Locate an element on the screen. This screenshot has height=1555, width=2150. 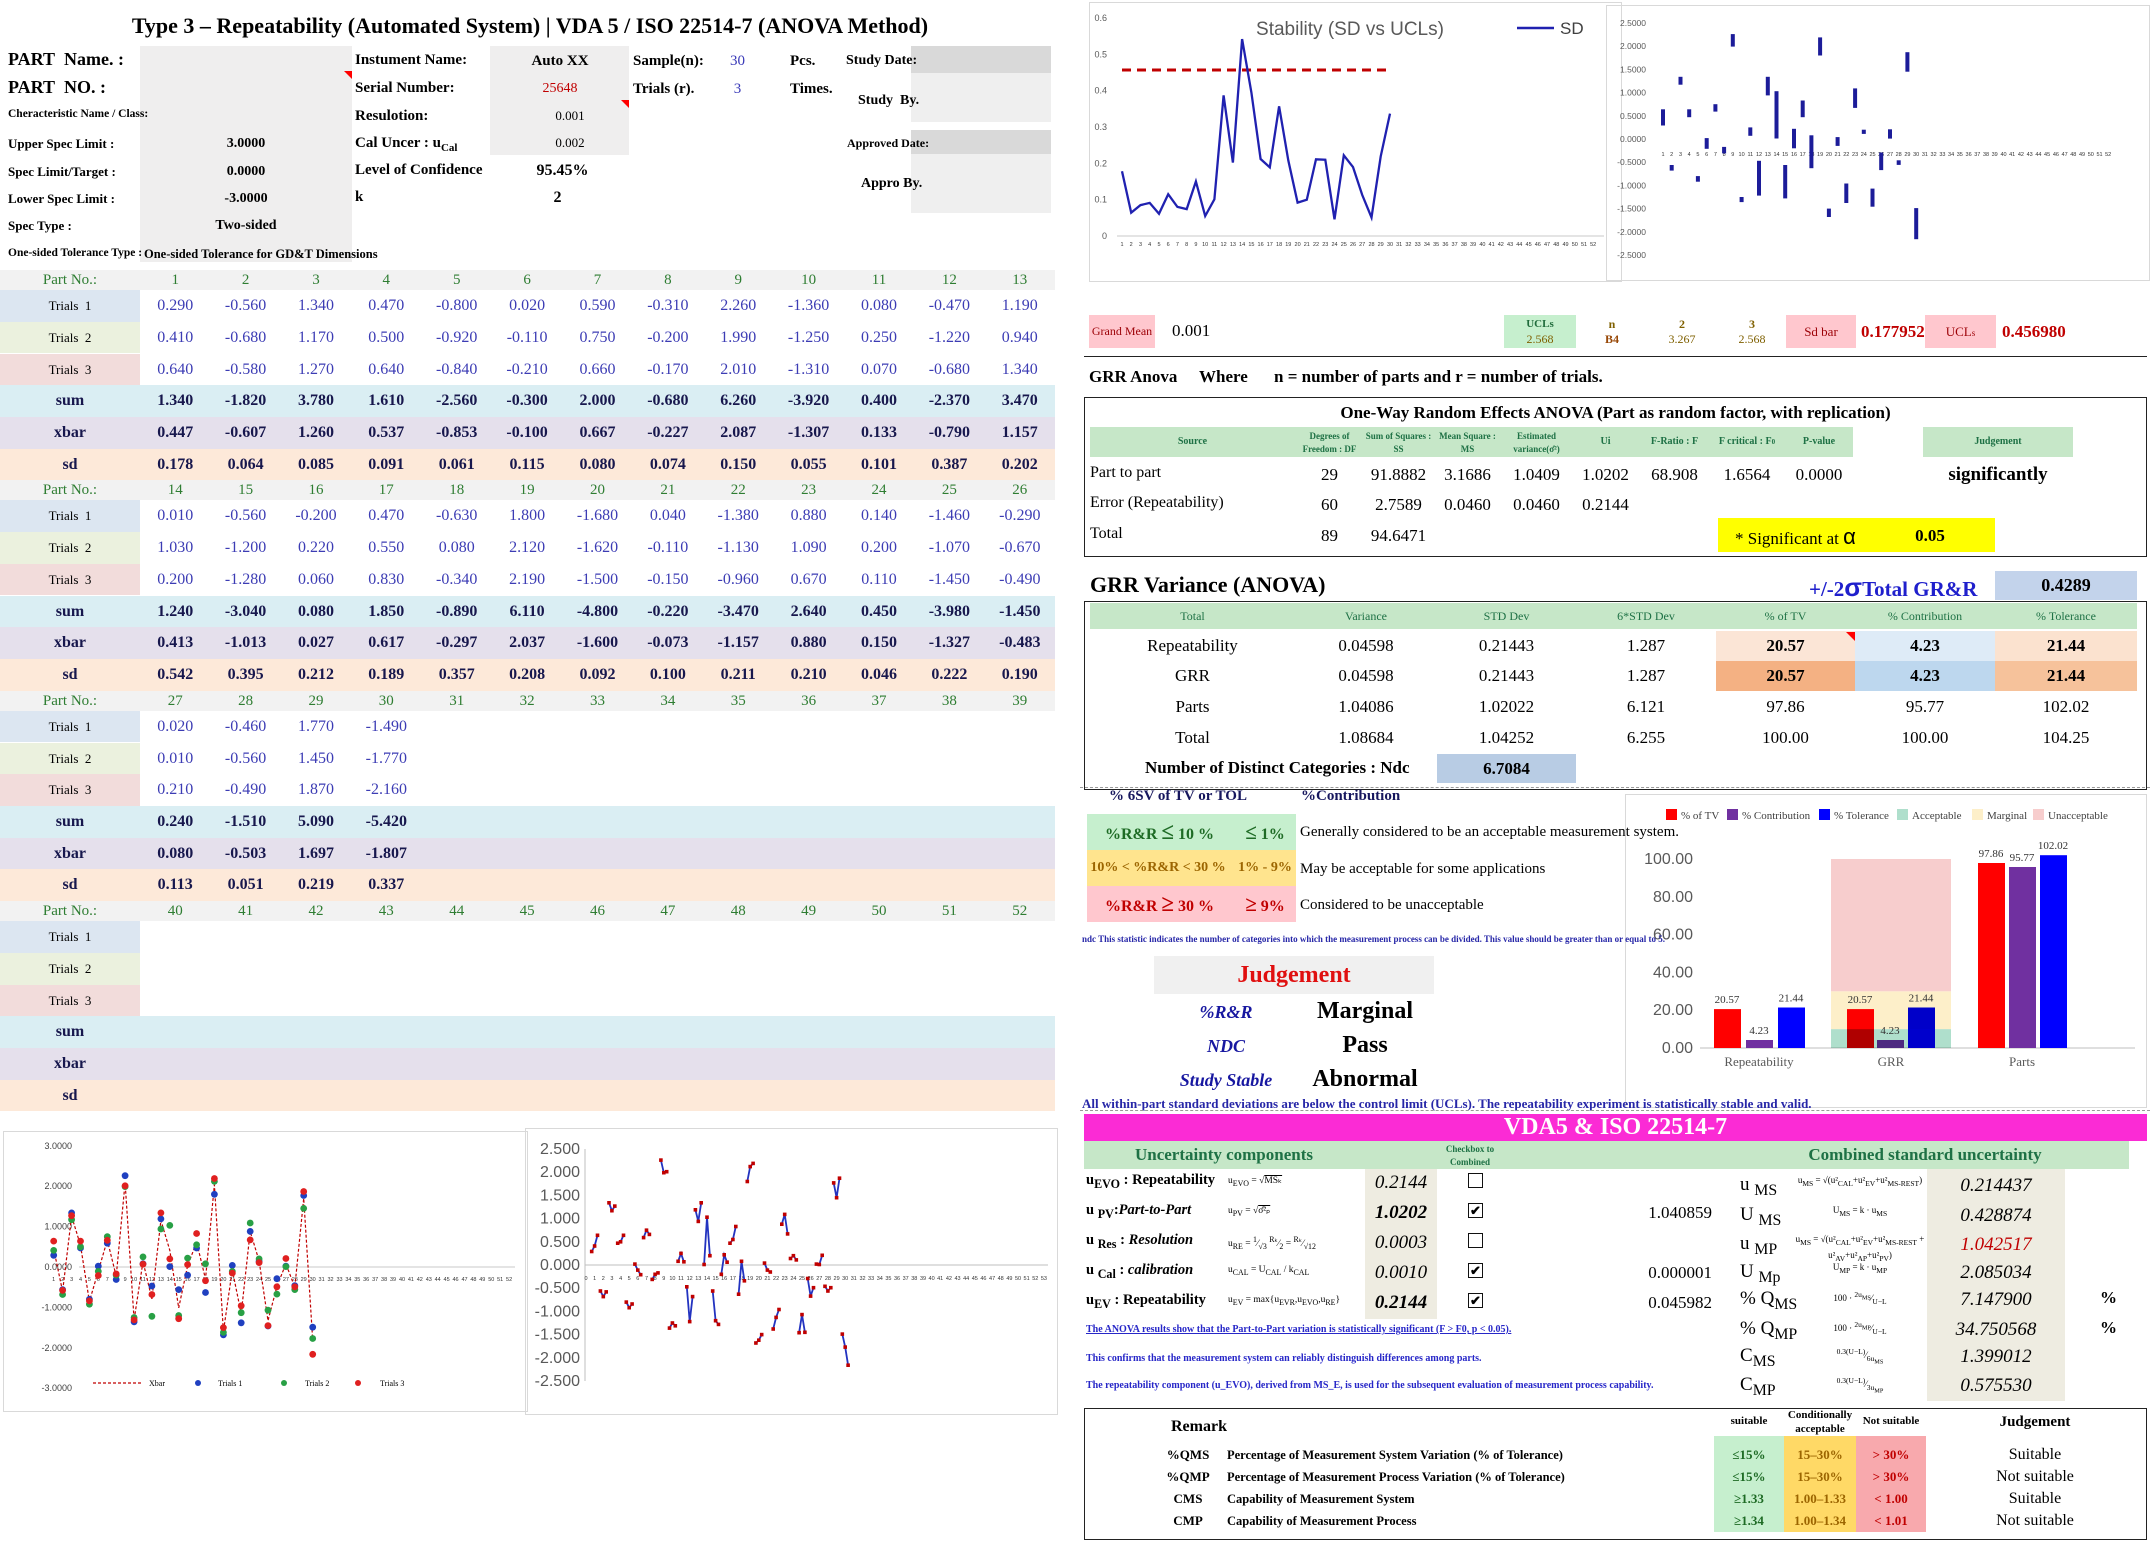
svg-text: 49 is located at coordinates (1565, 245).